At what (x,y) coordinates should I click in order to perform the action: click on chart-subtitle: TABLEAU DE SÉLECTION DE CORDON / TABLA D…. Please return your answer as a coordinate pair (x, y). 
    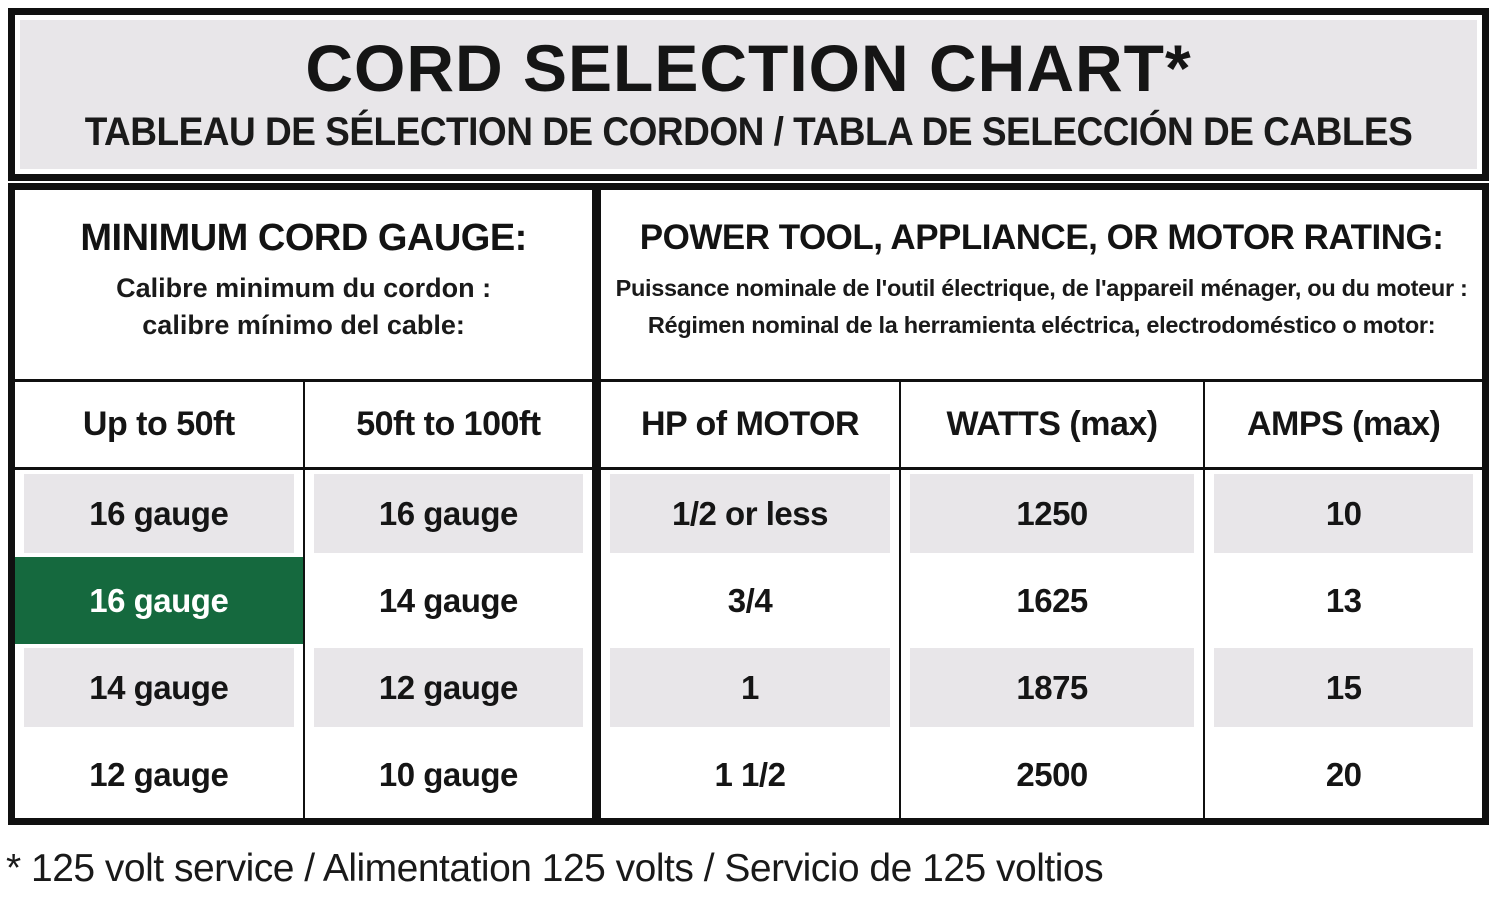
    Looking at the image, I should click on (748, 131).